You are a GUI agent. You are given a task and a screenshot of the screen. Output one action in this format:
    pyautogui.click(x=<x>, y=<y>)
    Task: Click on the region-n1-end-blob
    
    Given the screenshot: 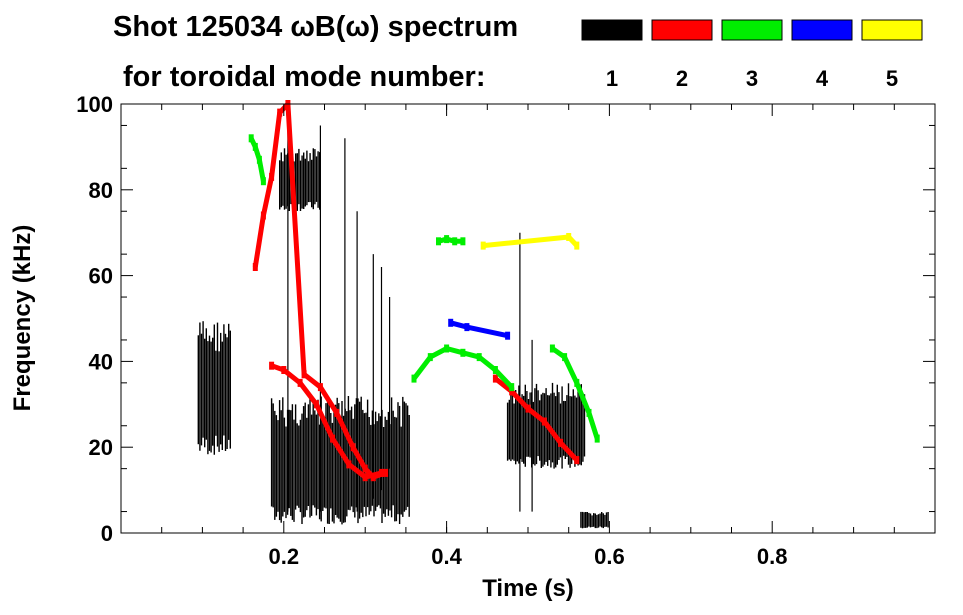 What is the action you would take?
    pyautogui.click(x=594, y=520)
    